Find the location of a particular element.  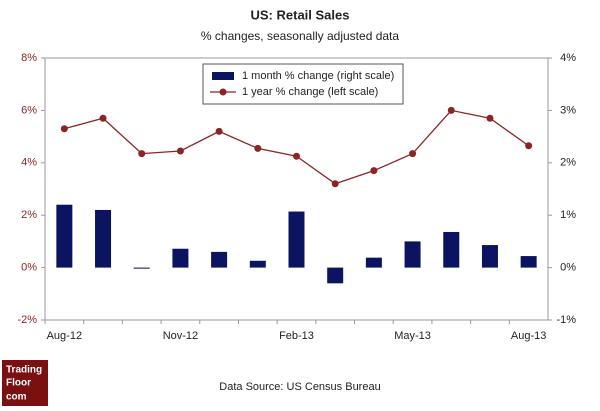

x-tick-label: Feb-13 is located at coordinates (296, 336).